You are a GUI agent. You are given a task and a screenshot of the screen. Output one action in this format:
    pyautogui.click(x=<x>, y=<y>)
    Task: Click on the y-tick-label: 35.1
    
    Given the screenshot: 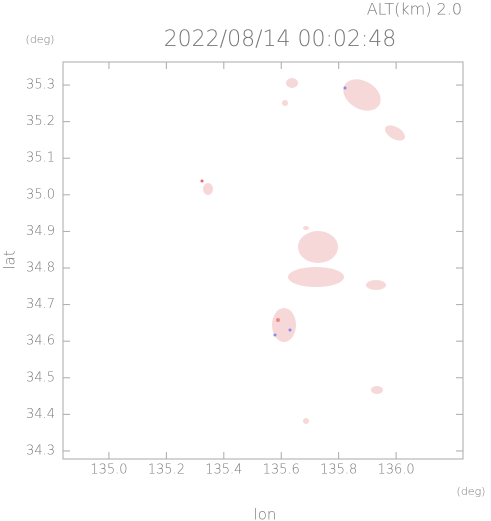 What is the action you would take?
    pyautogui.click(x=40, y=158)
    